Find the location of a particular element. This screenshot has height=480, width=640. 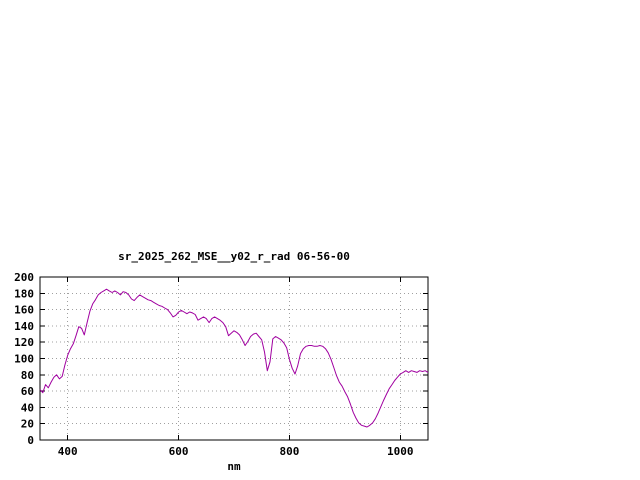

x-axis-label: nm is located at coordinates (234, 466).